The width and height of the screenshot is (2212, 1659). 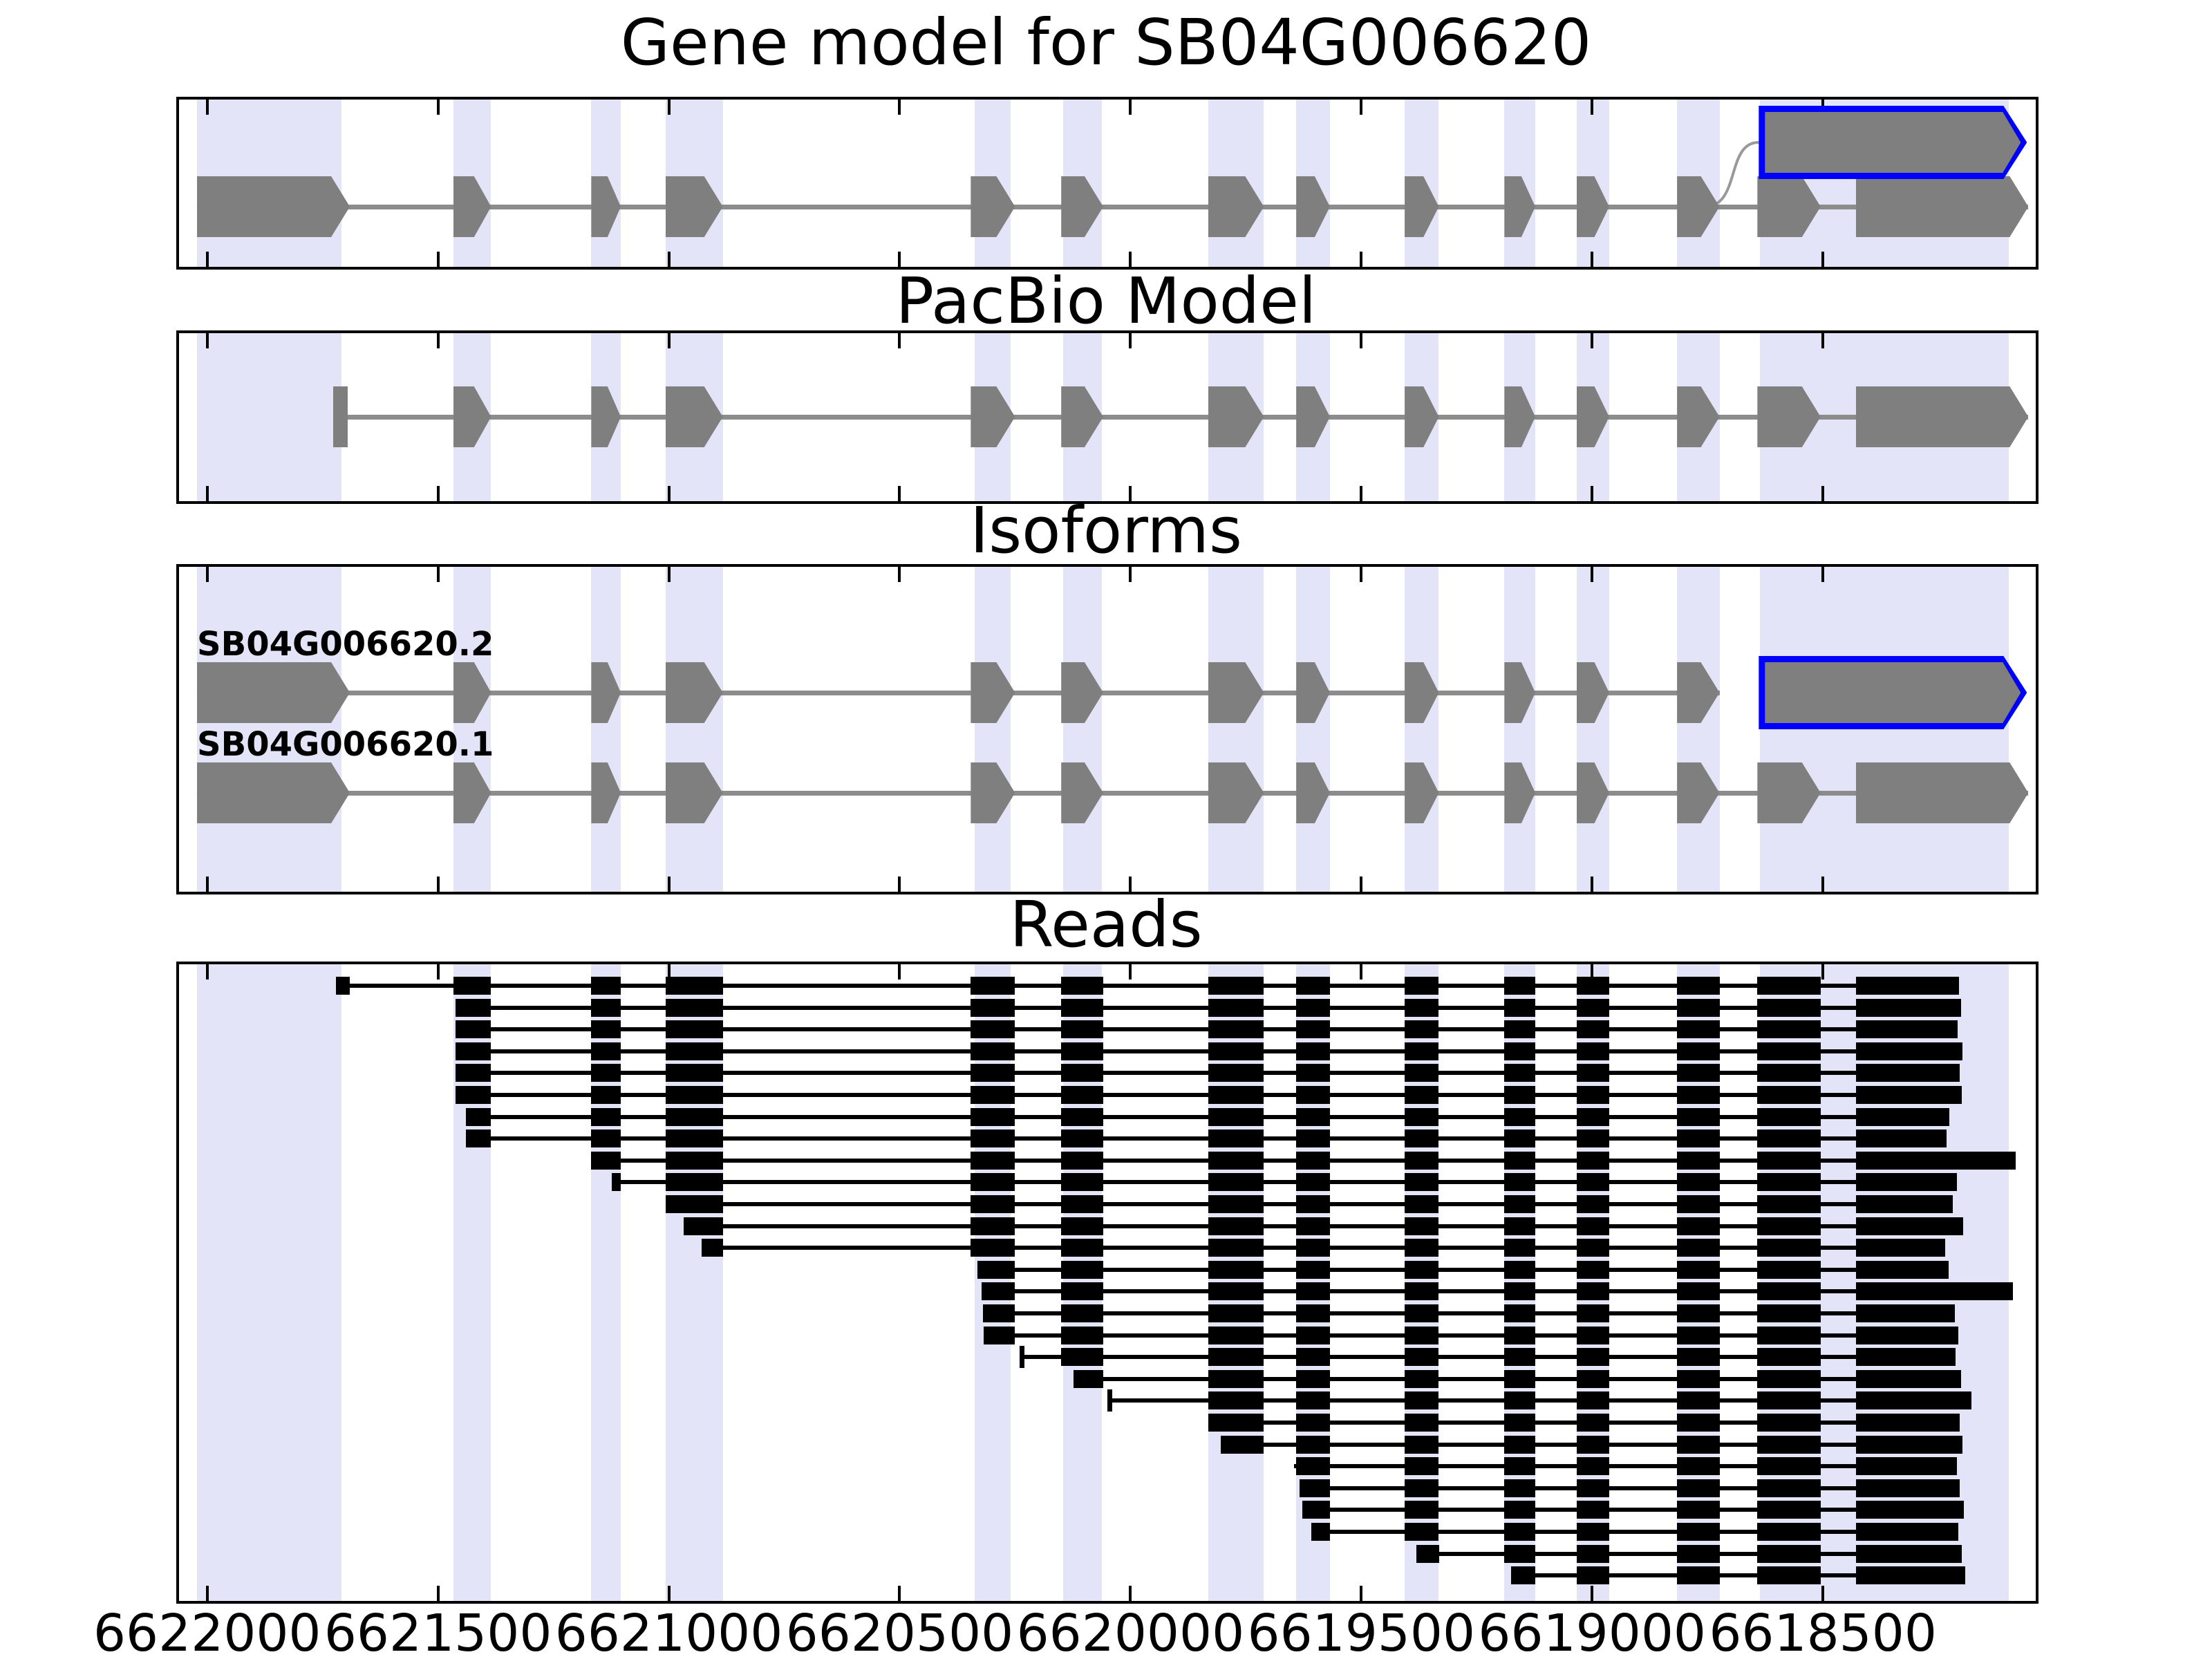 What do you see at coordinates (1107, 184) in the screenshot?
I see `gene-model-panel` at bounding box center [1107, 184].